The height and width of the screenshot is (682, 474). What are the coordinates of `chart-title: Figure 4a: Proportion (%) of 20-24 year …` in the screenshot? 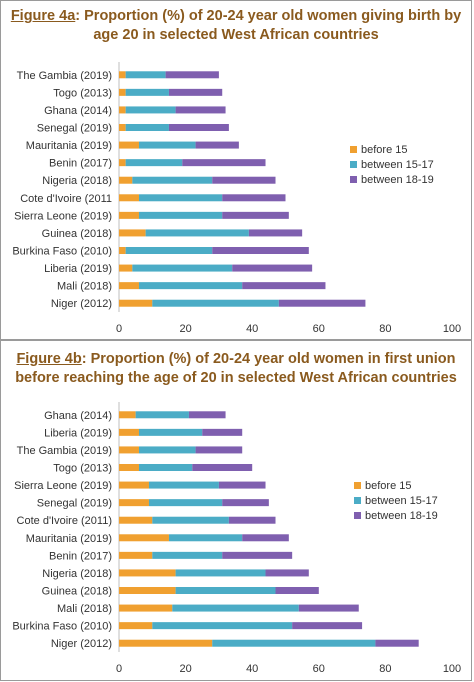 It's located at (236, 26).